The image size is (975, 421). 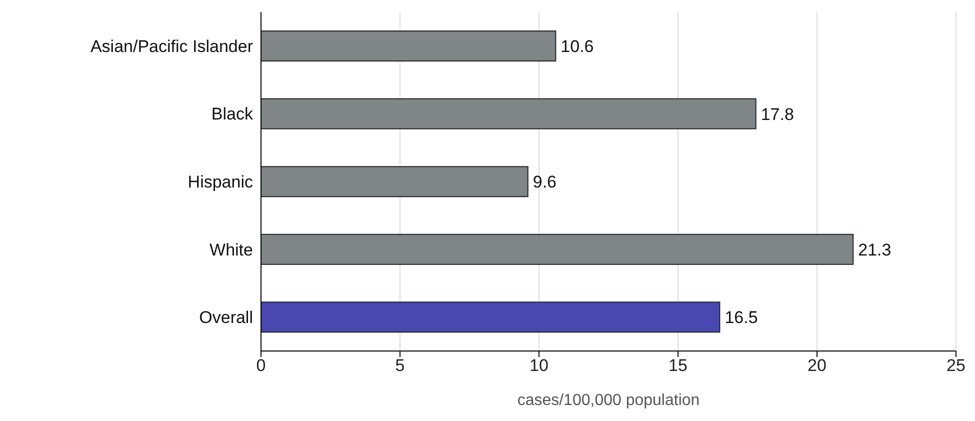 What do you see at coordinates (400, 366) in the screenshot?
I see `x-tick-label: 5` at bounding box center [400, 366].